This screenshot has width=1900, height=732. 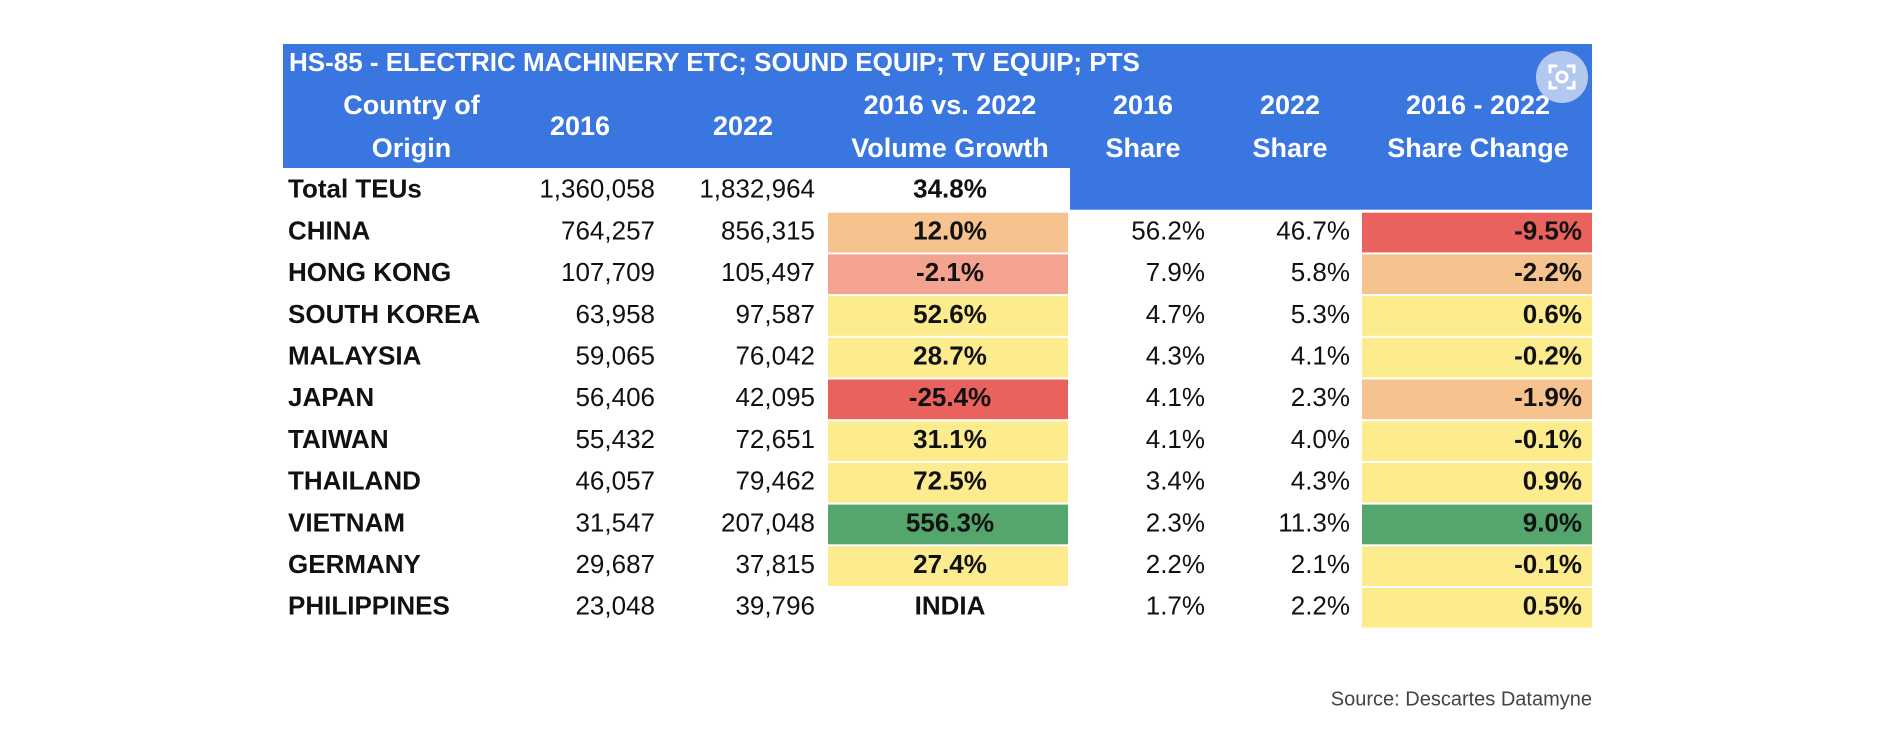 What do you see at coordinates (1548, 272) in the screenshot?
I see `share-change-cell: -2.2%` at bounding box center [1548, 272].